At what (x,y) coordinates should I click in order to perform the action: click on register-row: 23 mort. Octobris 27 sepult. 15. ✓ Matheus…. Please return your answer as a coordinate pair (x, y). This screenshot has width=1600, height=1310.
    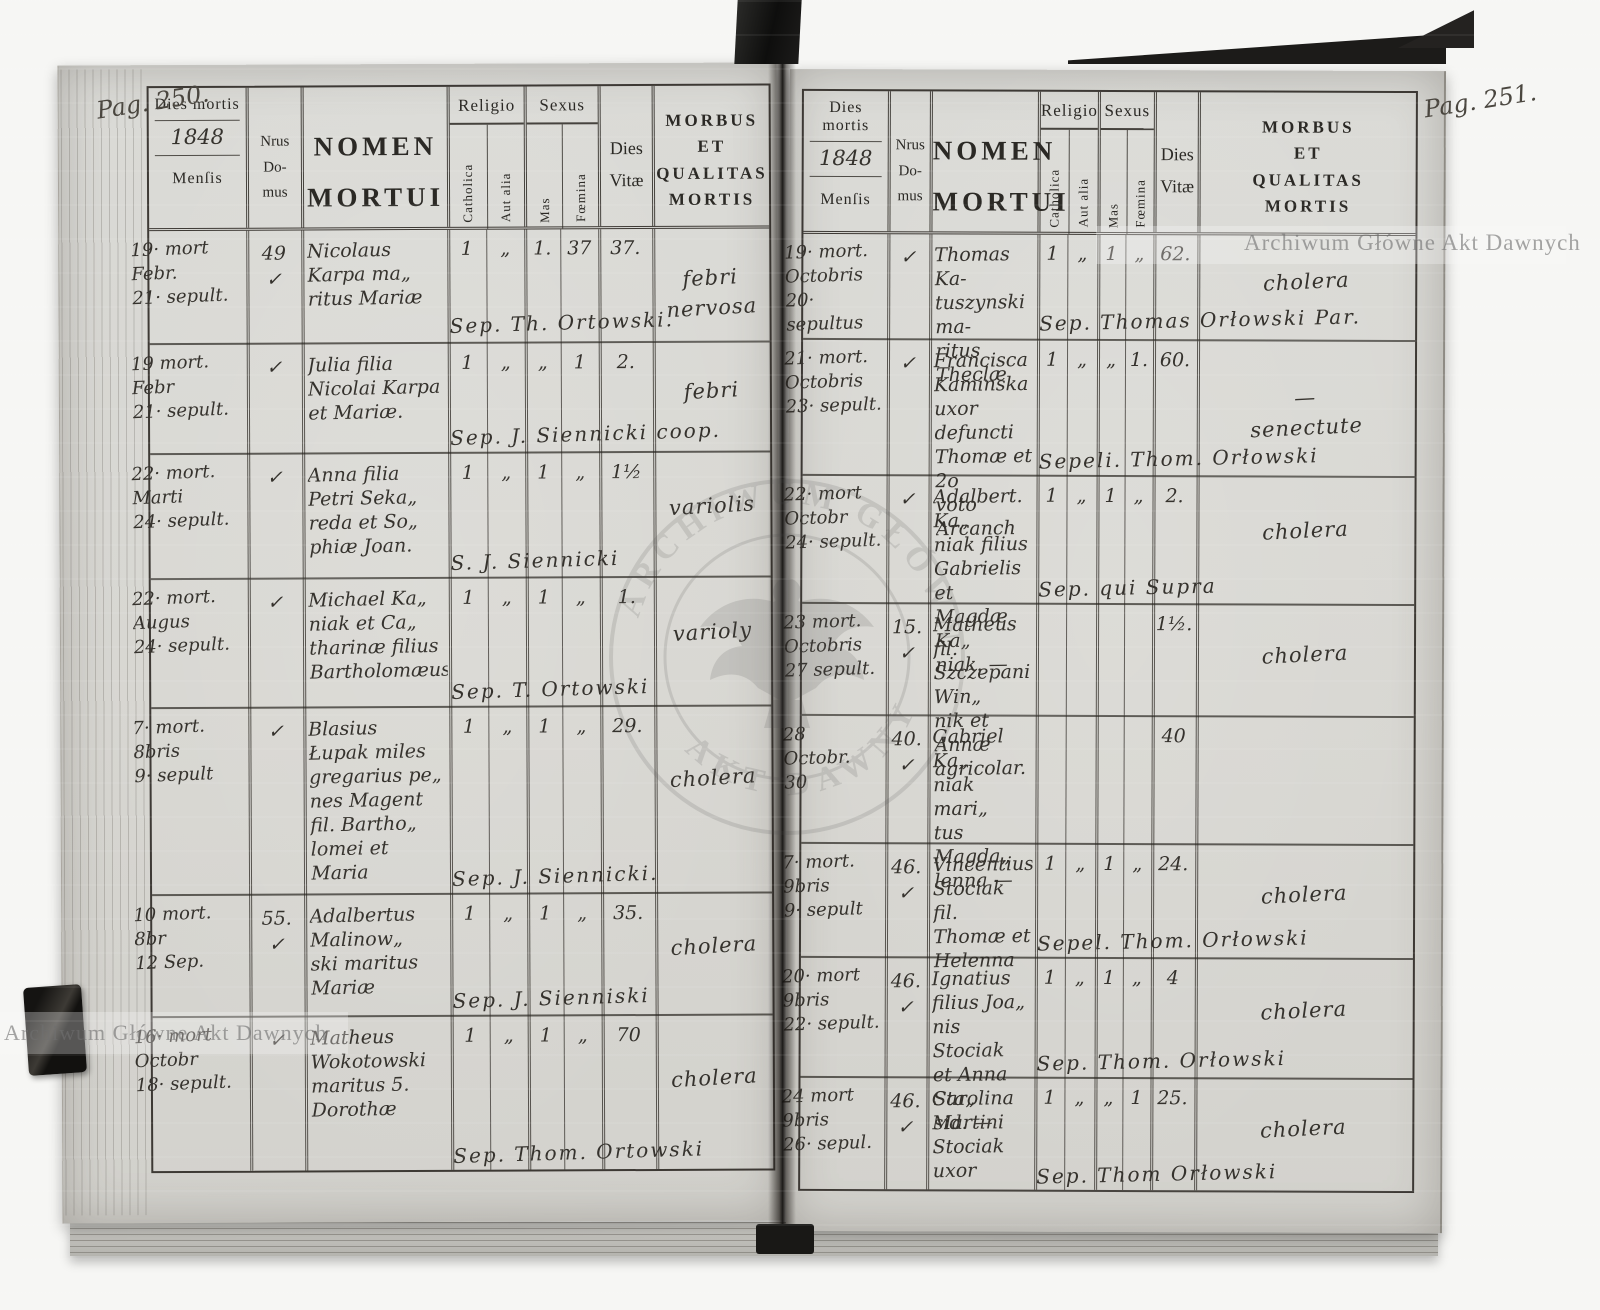
    Looking at the image, I should click on (1099, 690).